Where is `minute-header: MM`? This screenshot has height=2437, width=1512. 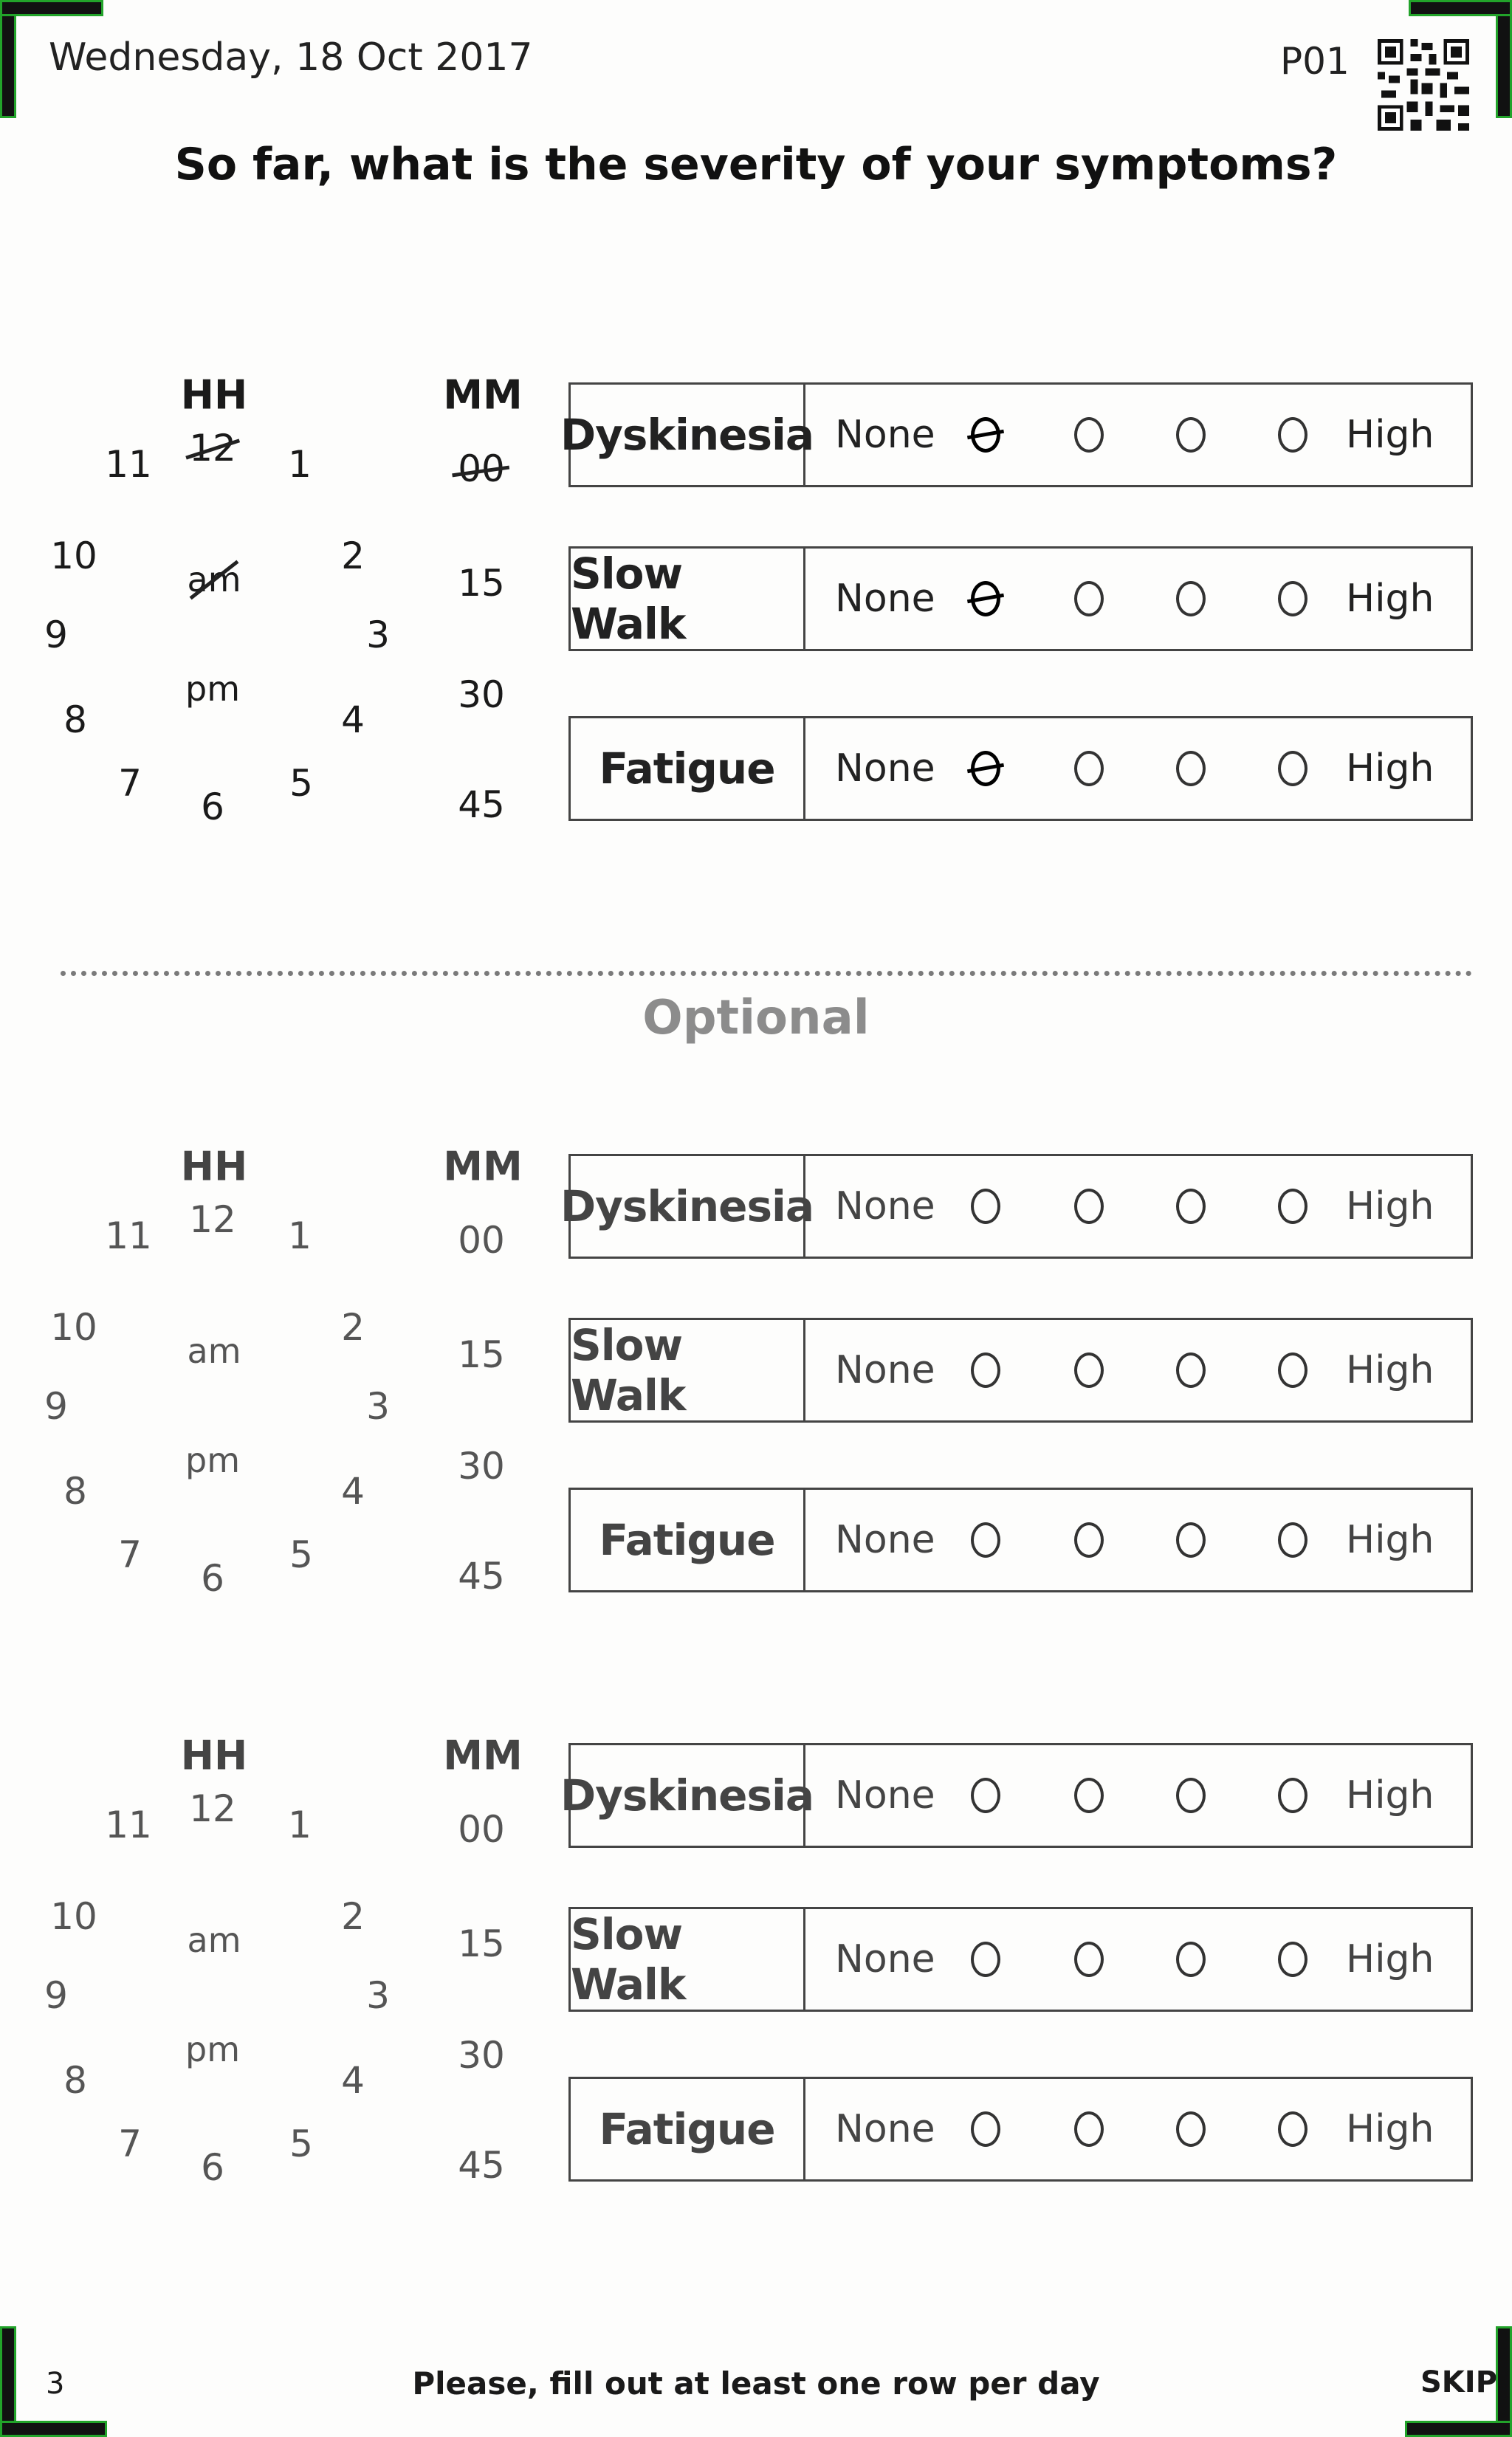 minute-header: MM is located at coordinates (483, 395).